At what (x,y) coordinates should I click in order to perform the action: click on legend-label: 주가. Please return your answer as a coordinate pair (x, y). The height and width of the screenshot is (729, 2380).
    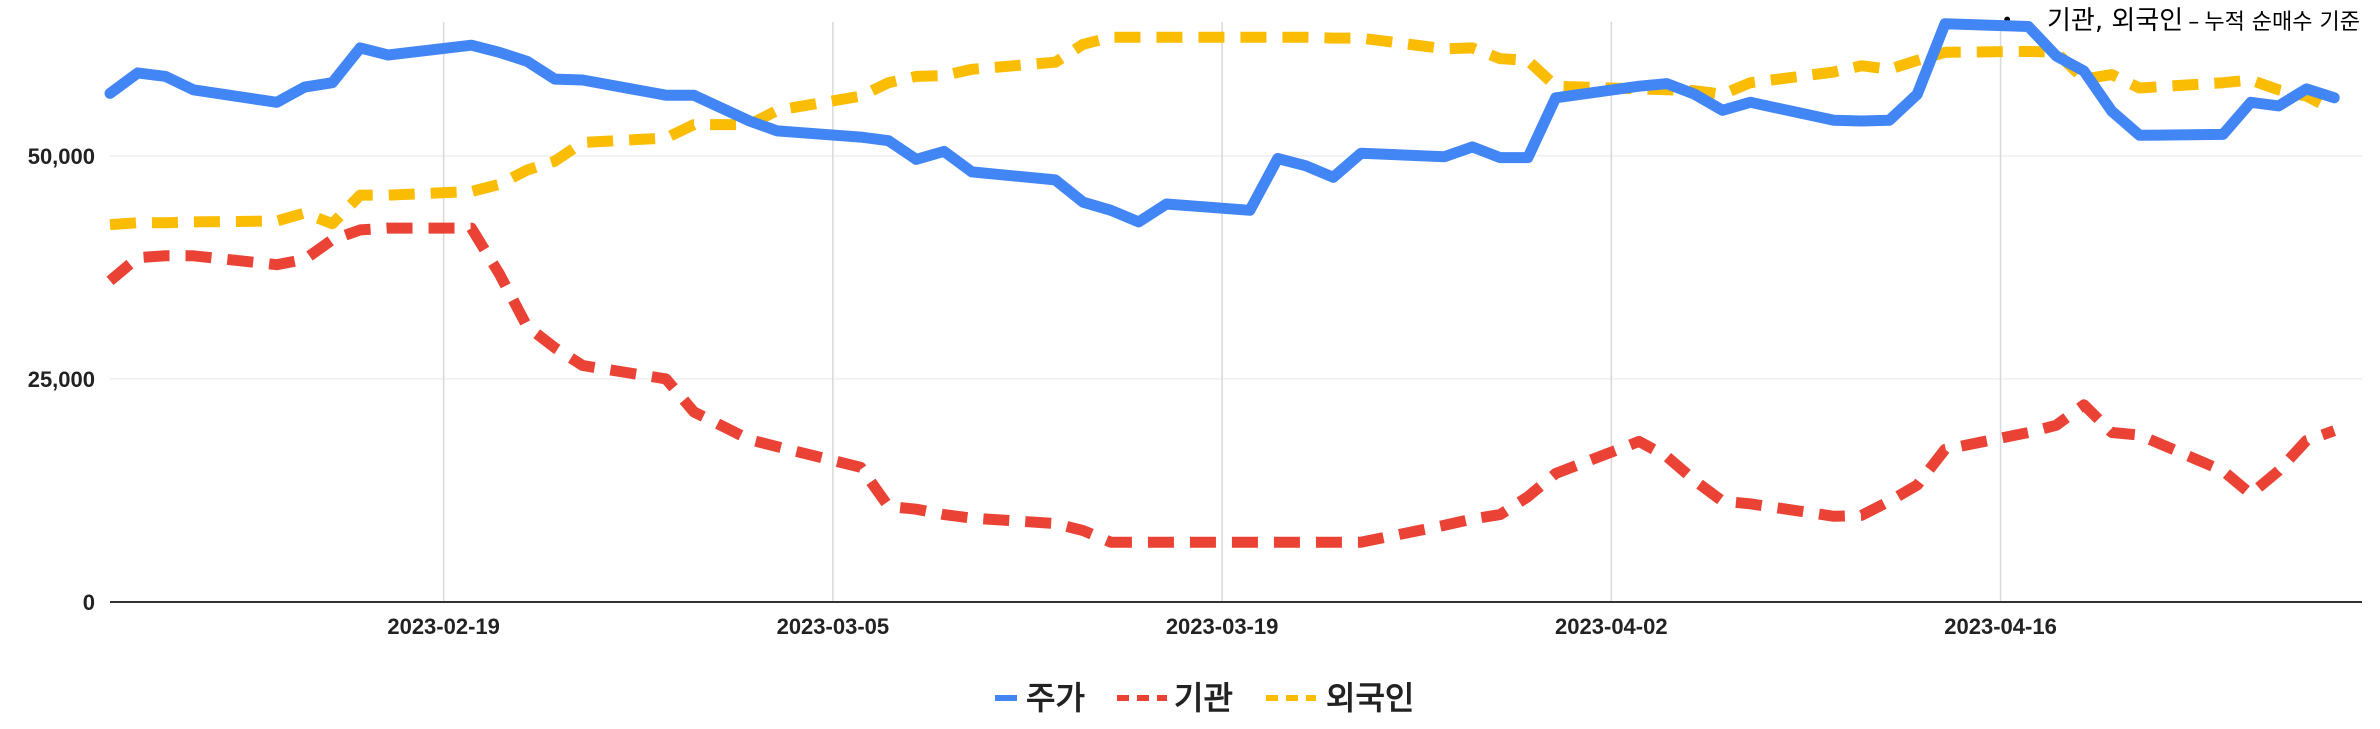
    Looking at the image, I should click on (1055, 698).